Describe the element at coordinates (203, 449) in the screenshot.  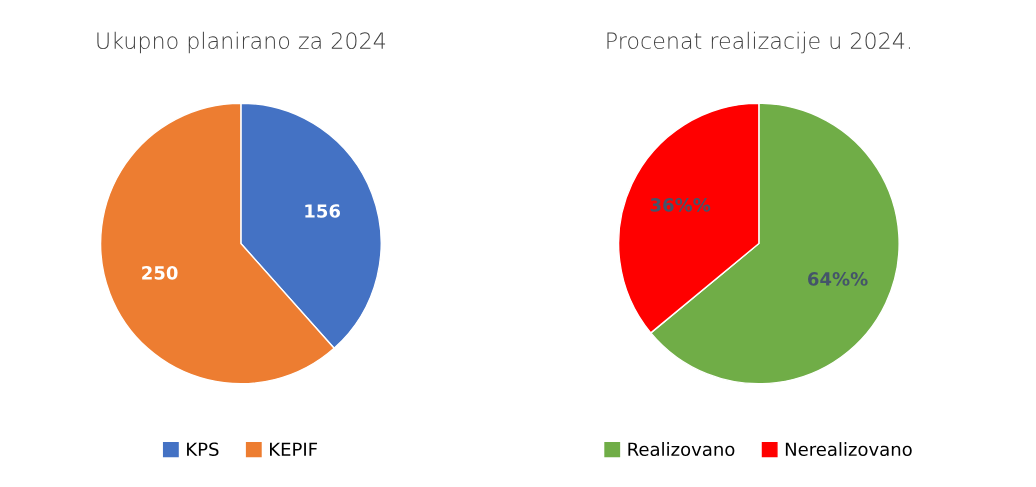
I see `legend-label: KPS` at that location.